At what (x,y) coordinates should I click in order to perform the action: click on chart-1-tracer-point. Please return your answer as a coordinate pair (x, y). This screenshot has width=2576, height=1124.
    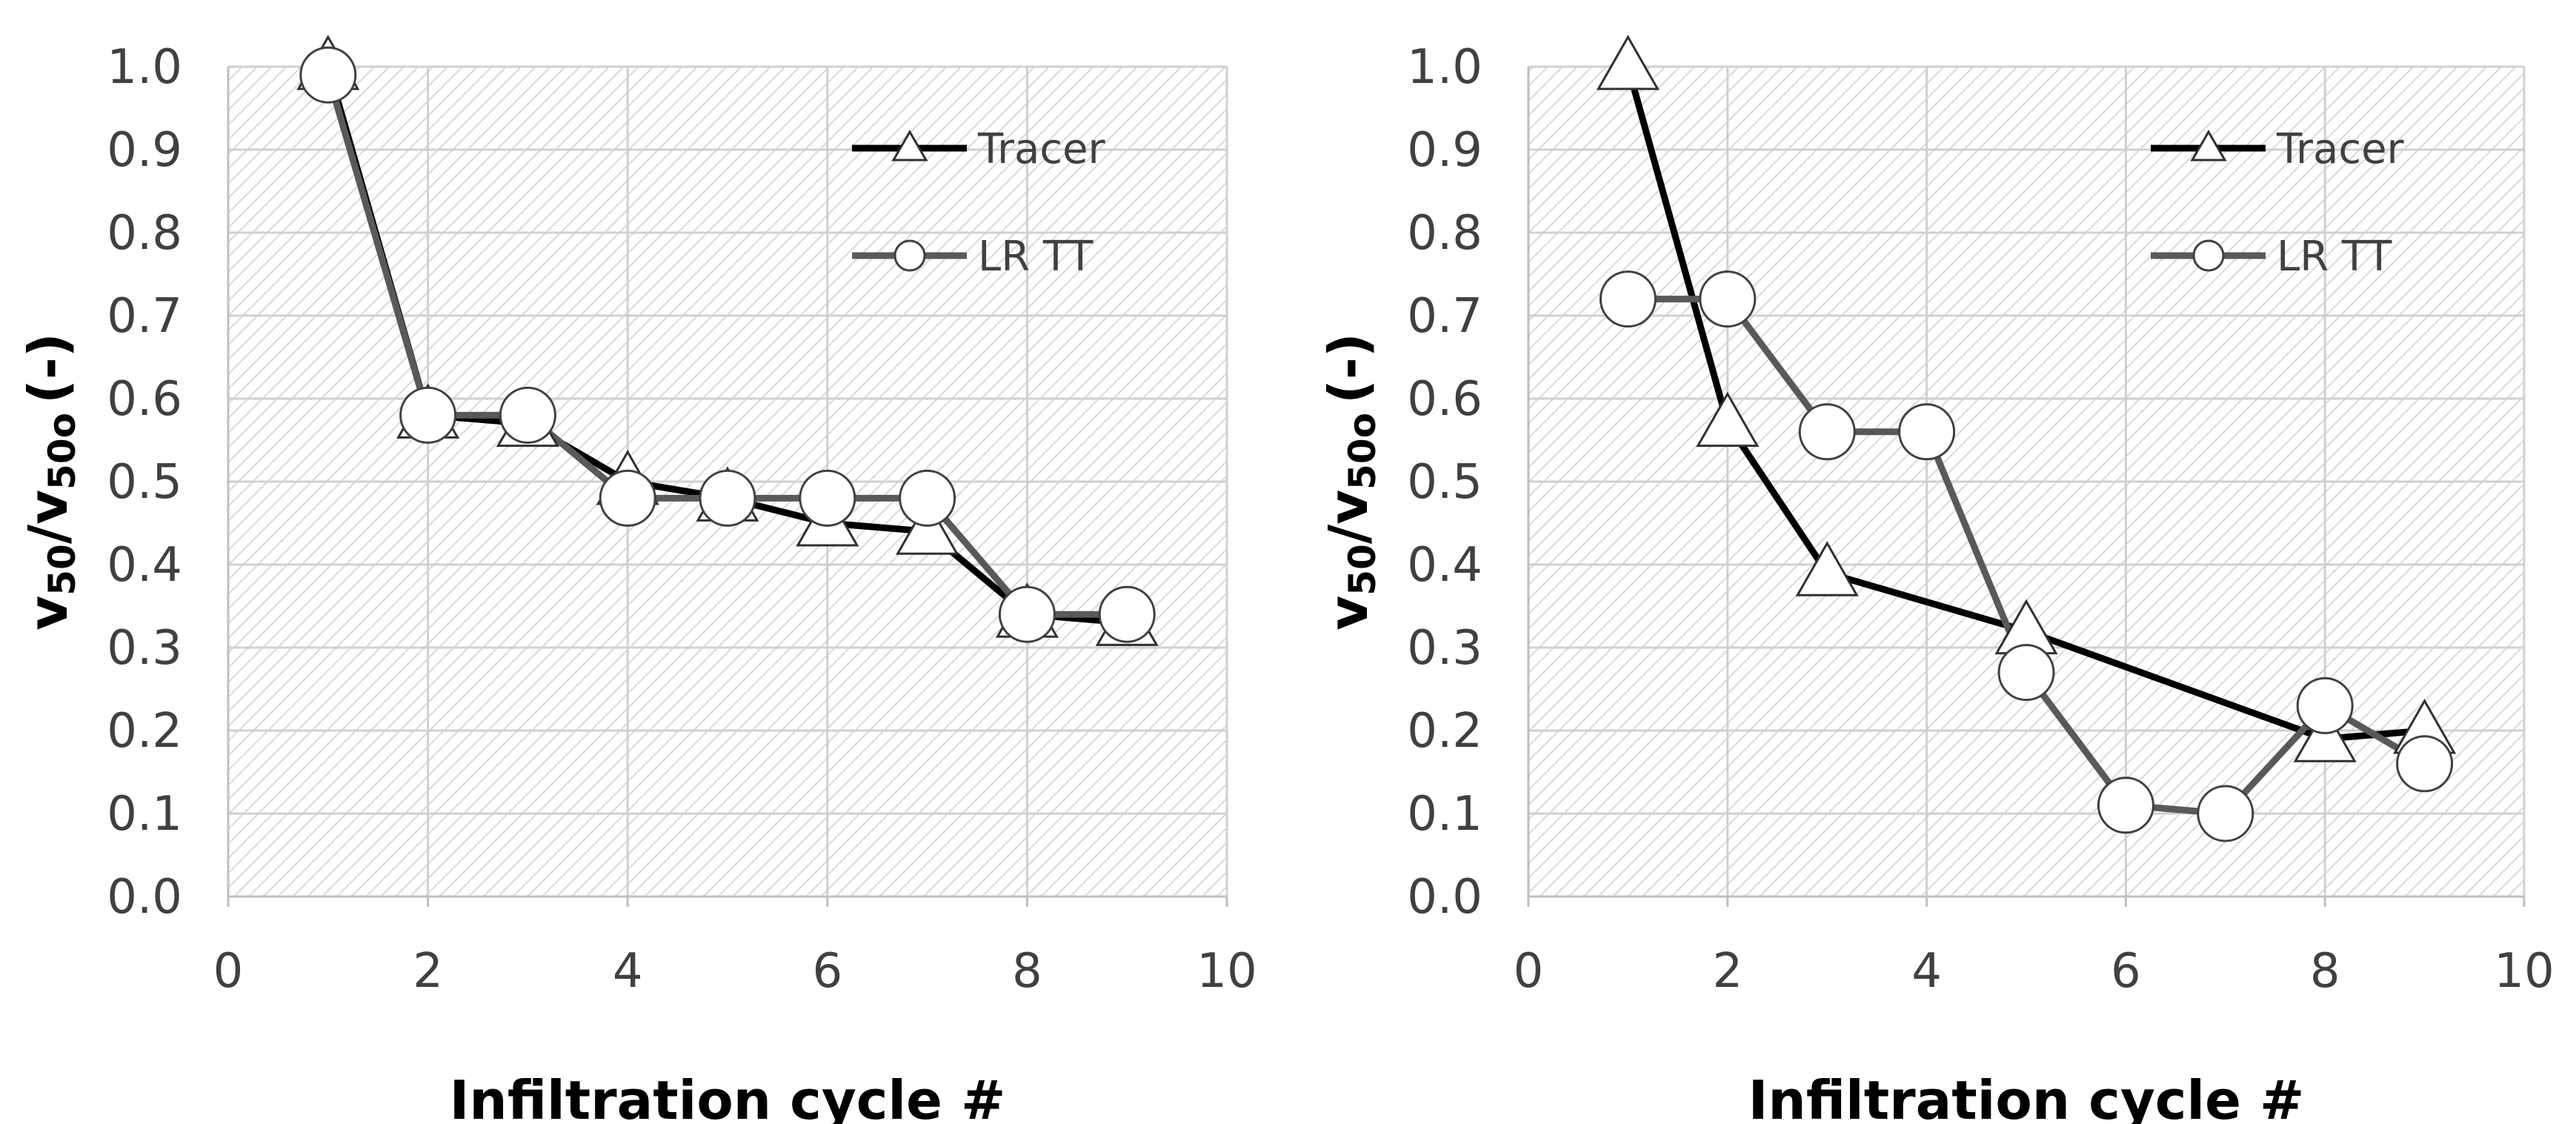
    Looking at the image, I should click on (928, 527).